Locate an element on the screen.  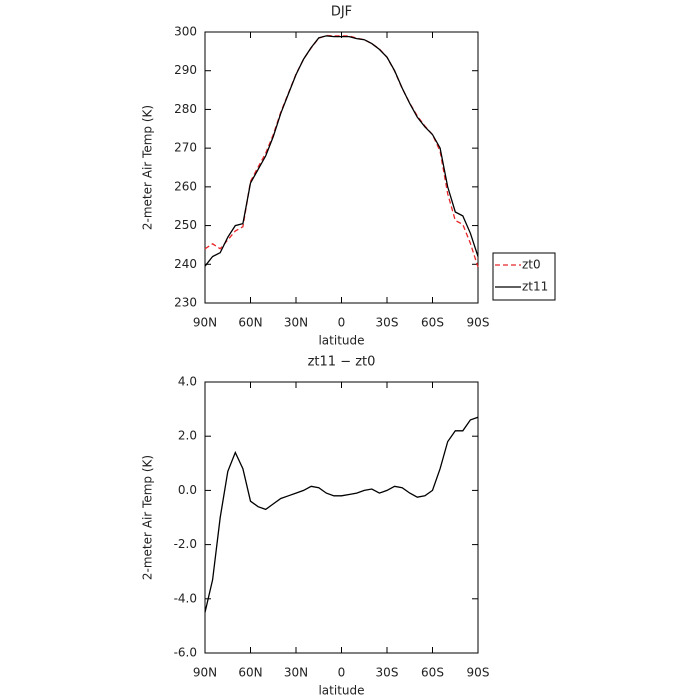
legend-label: zt0 is located at coordinates (531, 265).